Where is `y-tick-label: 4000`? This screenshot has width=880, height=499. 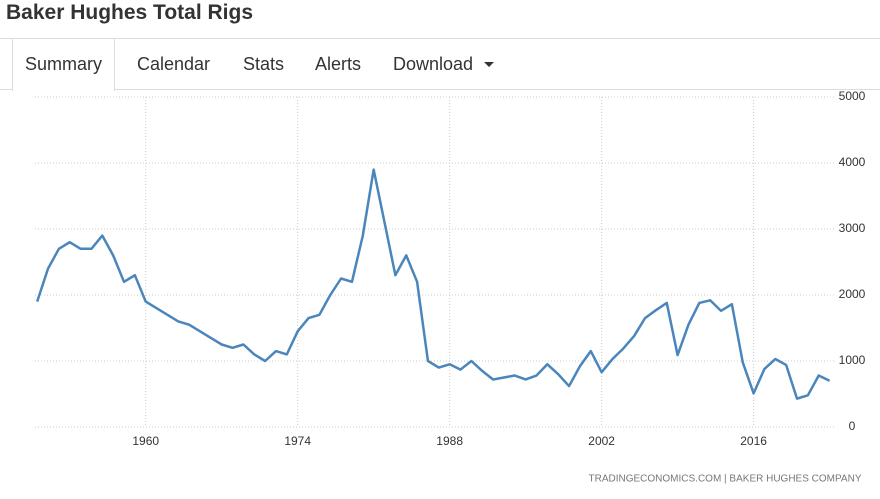 y-tick-label: 4000 is located at coordinates (852, 162).